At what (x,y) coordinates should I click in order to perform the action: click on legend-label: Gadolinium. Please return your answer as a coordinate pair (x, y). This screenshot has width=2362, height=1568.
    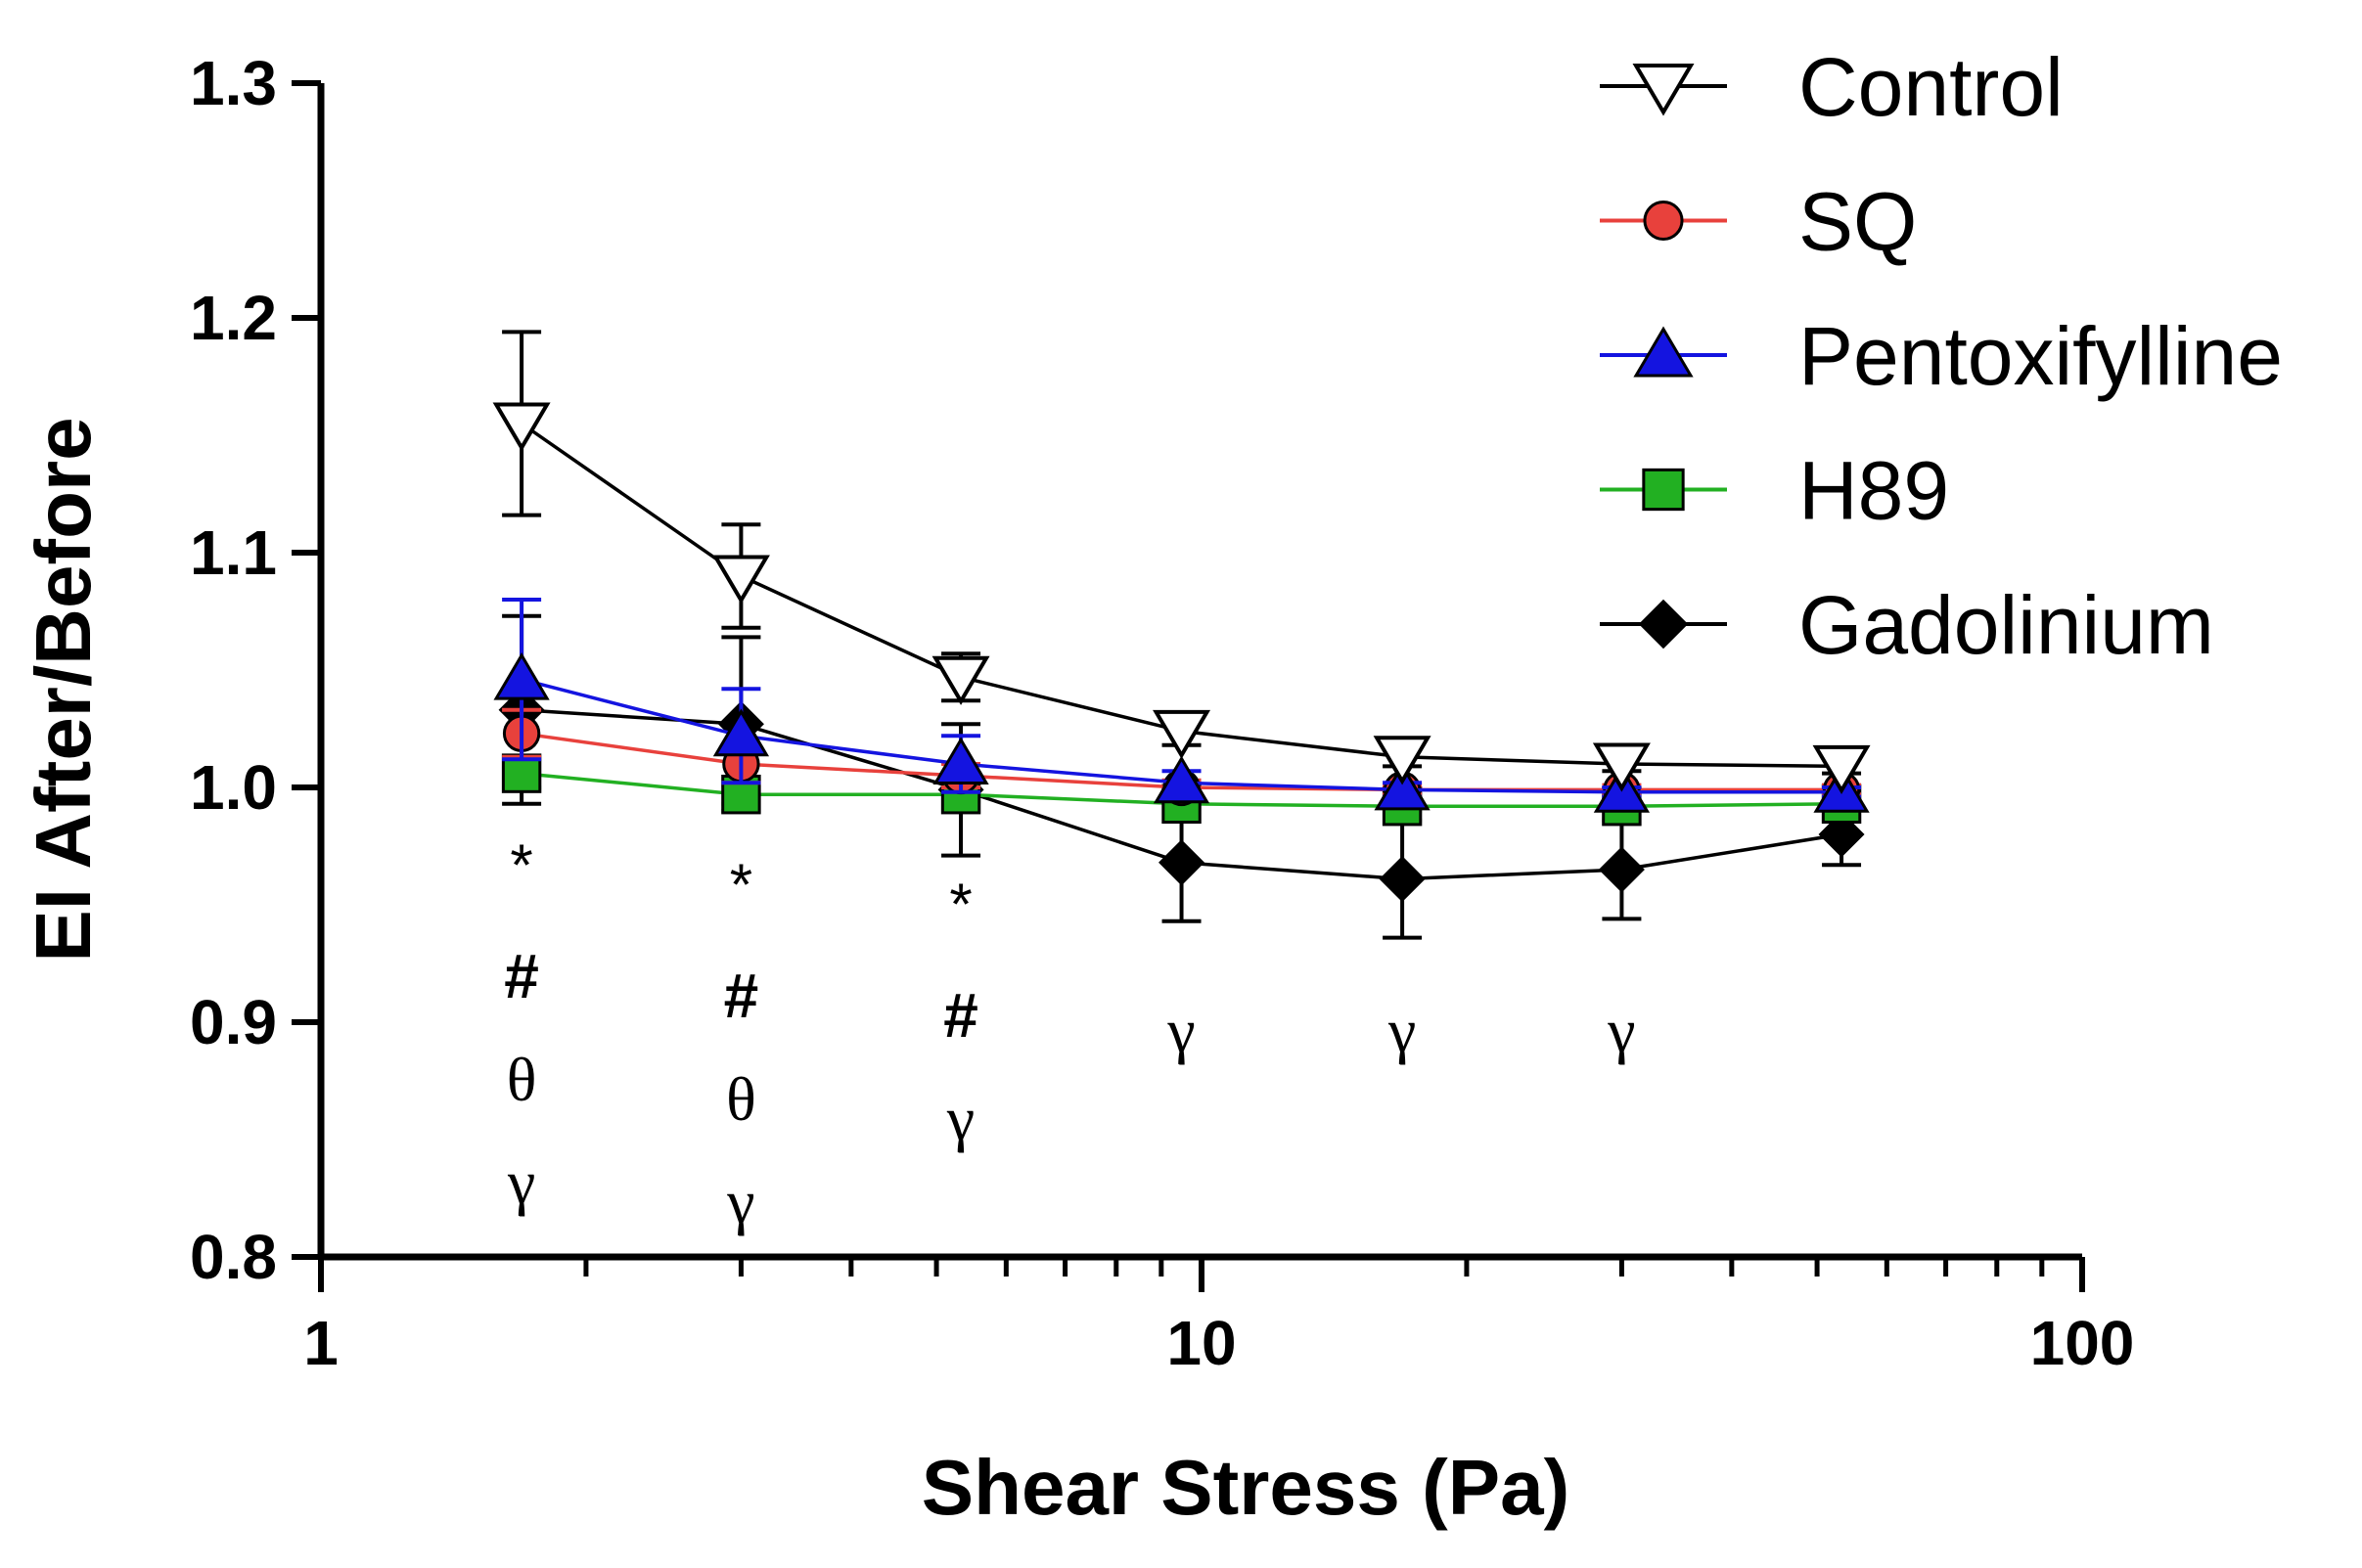
    Looking at the image, I should click on (2006, 625).